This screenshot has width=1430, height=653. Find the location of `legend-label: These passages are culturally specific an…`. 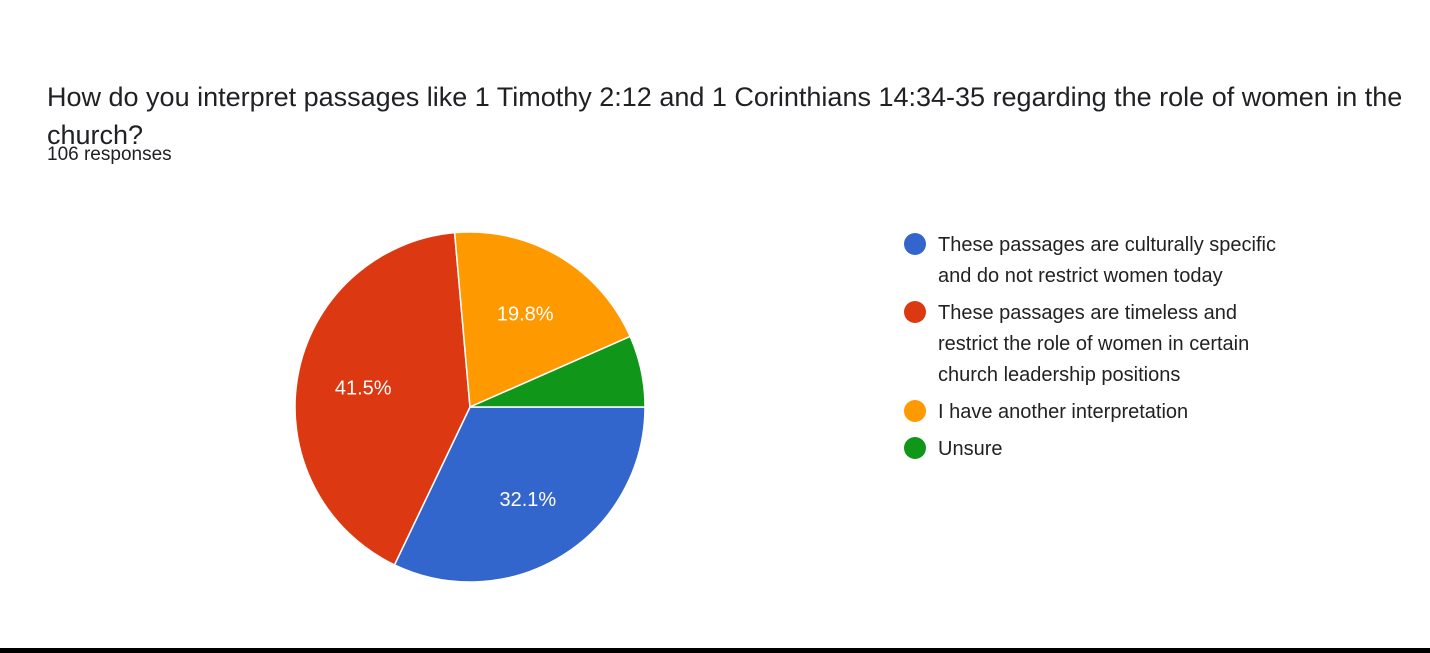

legend-label: These passages are culturally specific an… is located at coordinates (1107, 260).